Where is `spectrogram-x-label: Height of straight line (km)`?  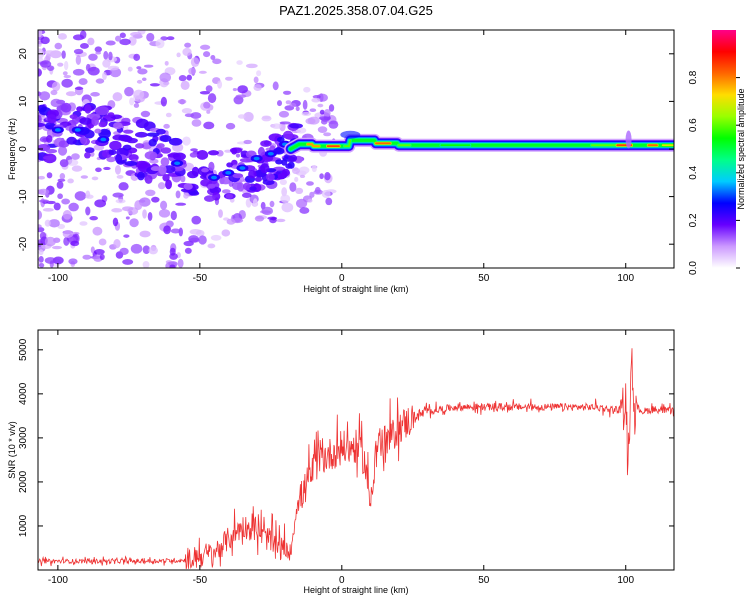
spectrogram-x-label: Height of straight line (km) is located at coordinates (355, 289).